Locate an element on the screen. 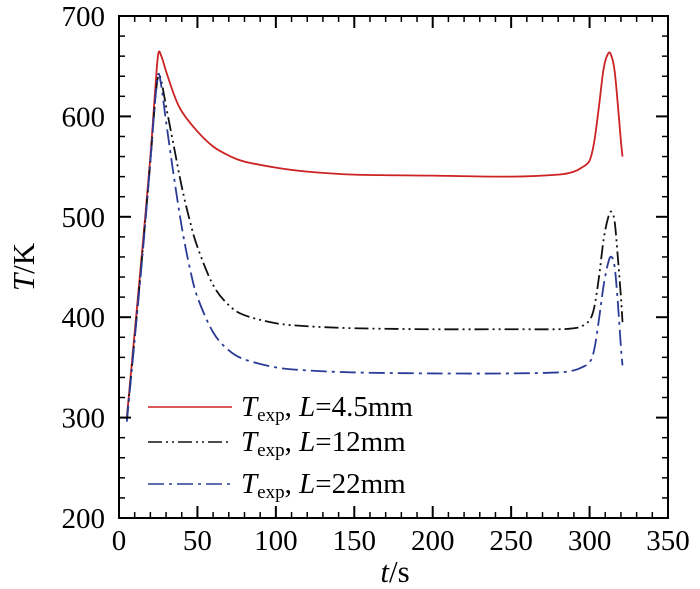  svg-text: Texp, L=4.5mm is located at coordinates (327, 408).